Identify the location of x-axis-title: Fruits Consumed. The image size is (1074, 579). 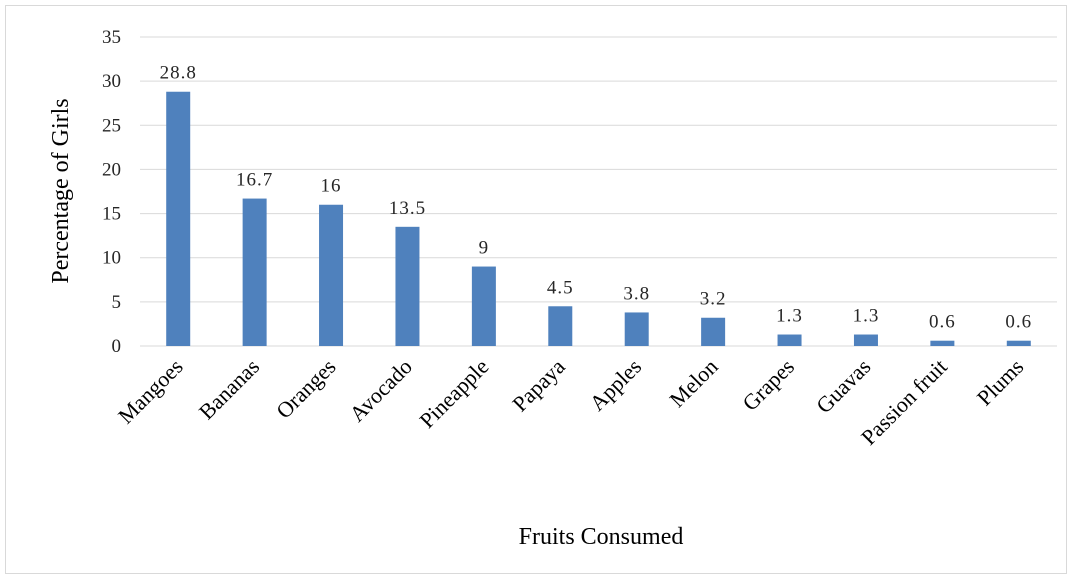
(601, 537).